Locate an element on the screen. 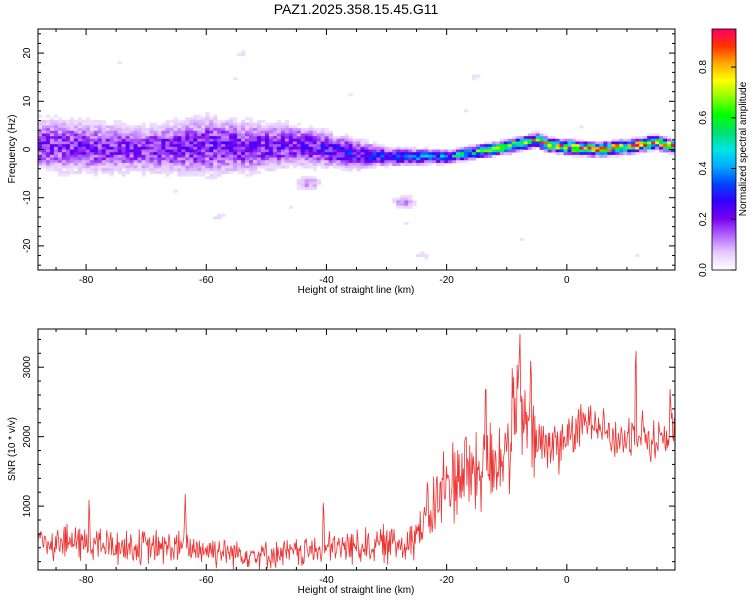 Image resolution: width=750 pixels, height=600 pixels. x-tick-label: -40 is located at coordinates (326, 280).